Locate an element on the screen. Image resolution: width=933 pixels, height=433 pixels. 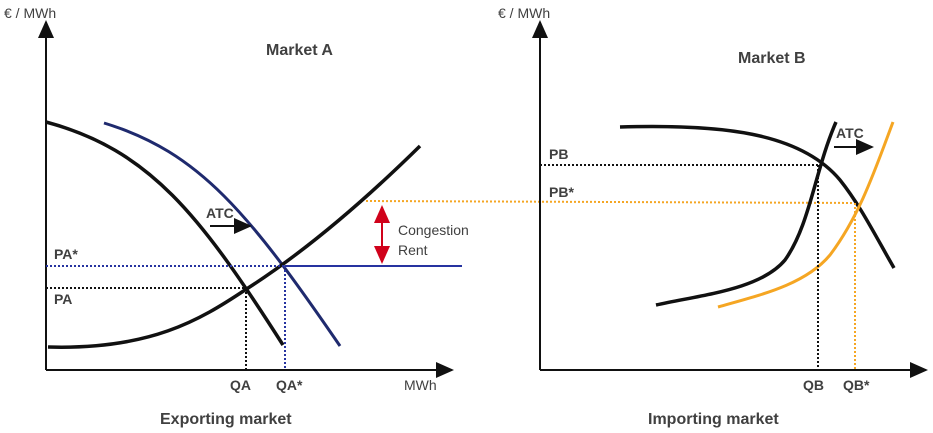
congestion-rent-label-line1: Congestion is located at coordinates (433, 230).